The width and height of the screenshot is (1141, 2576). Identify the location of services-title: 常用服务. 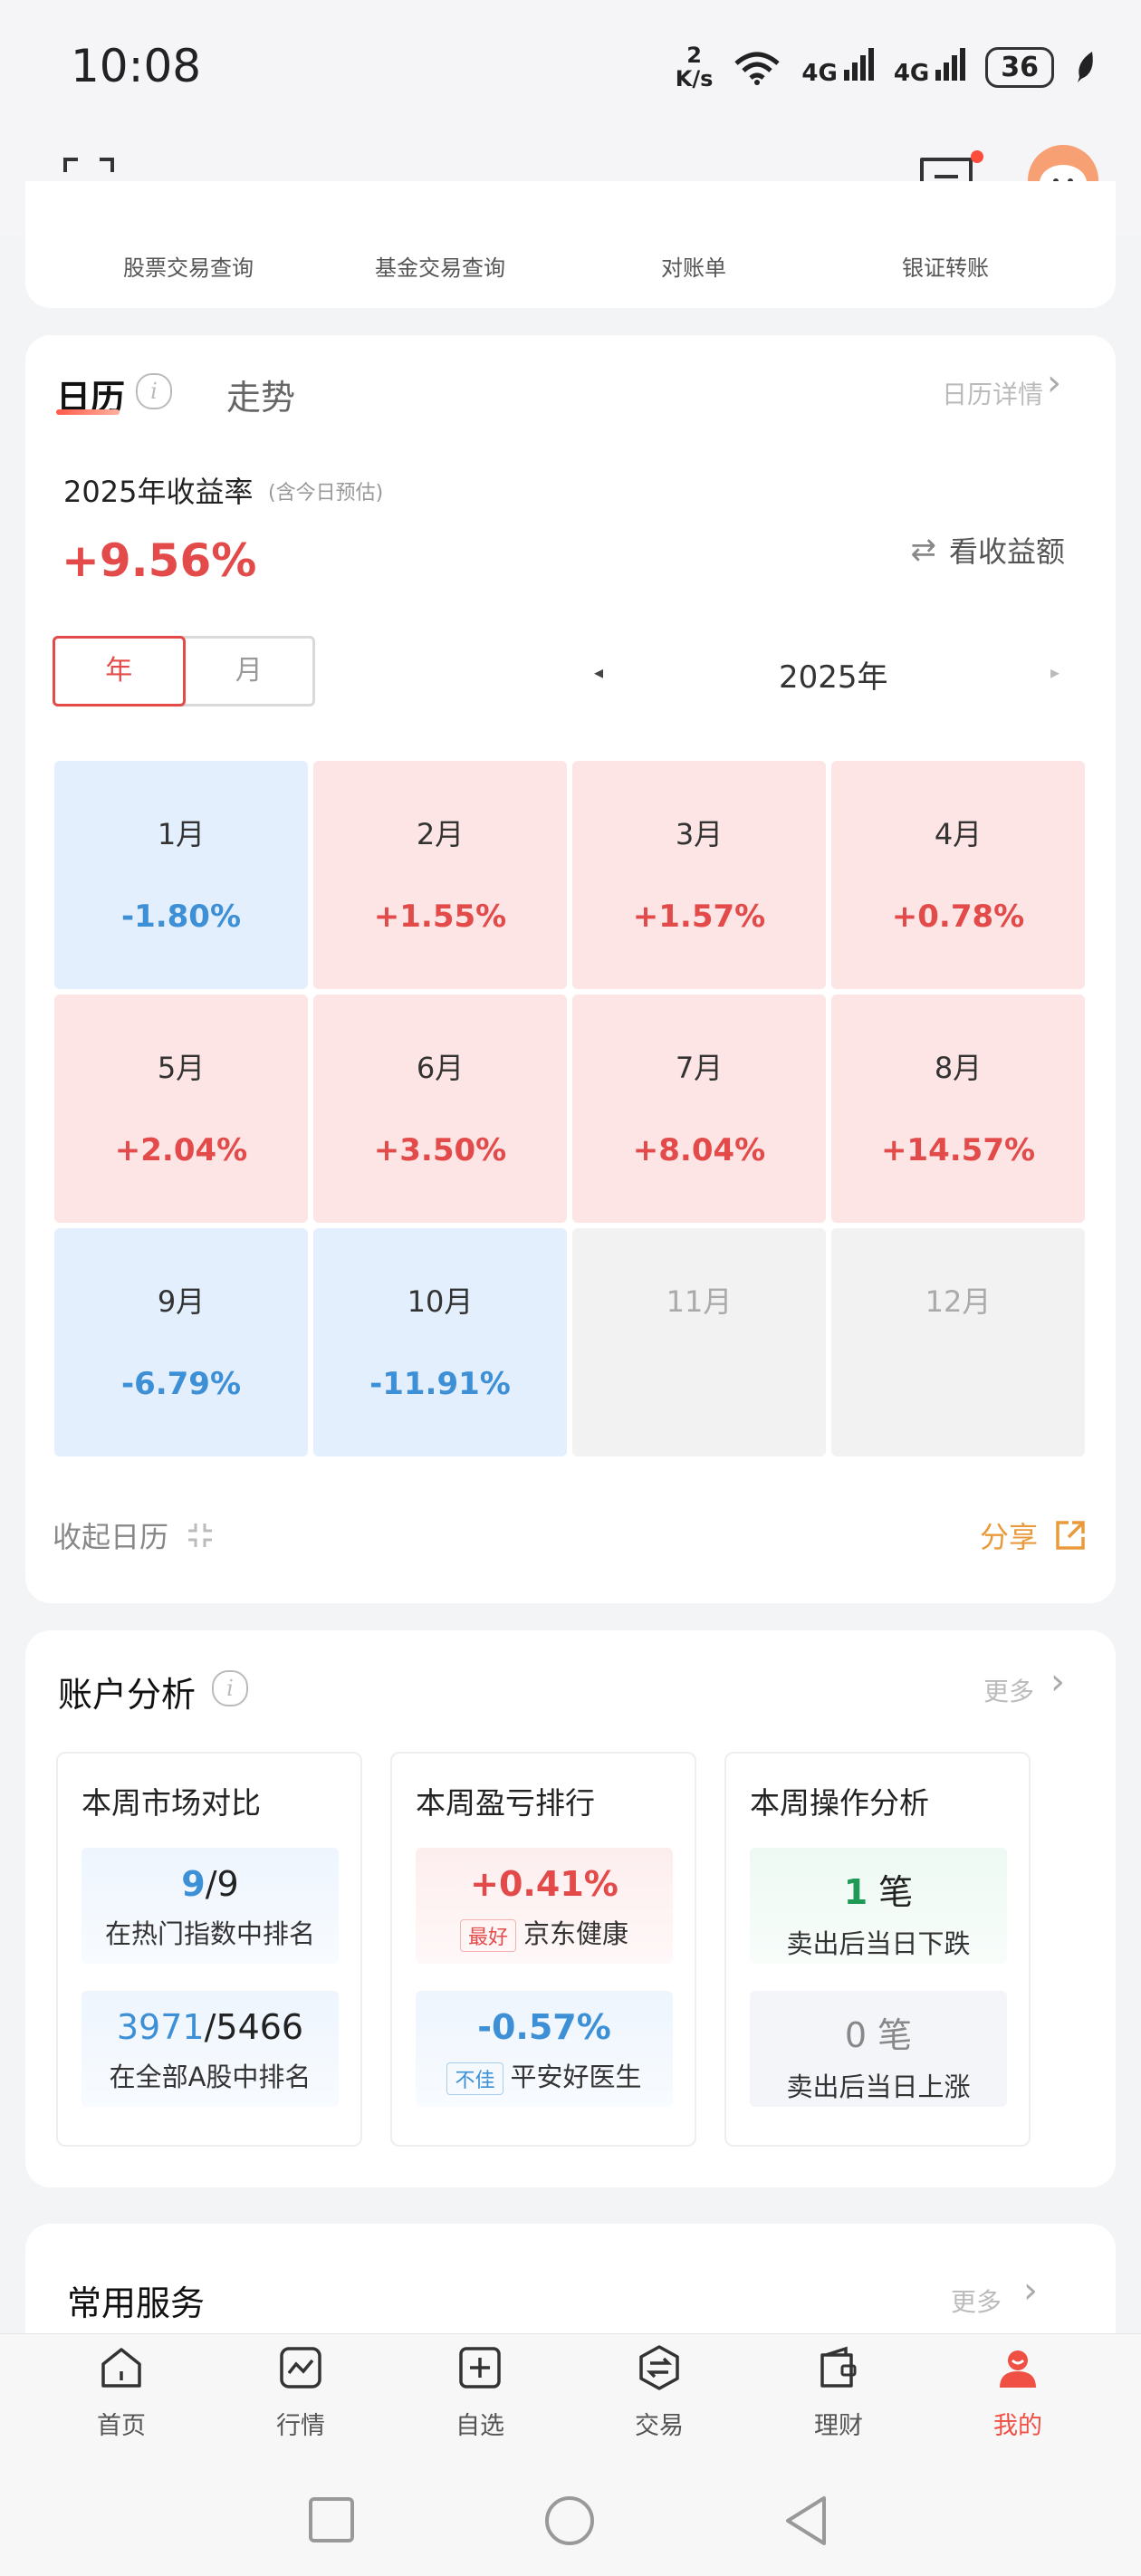
(136, 2303).